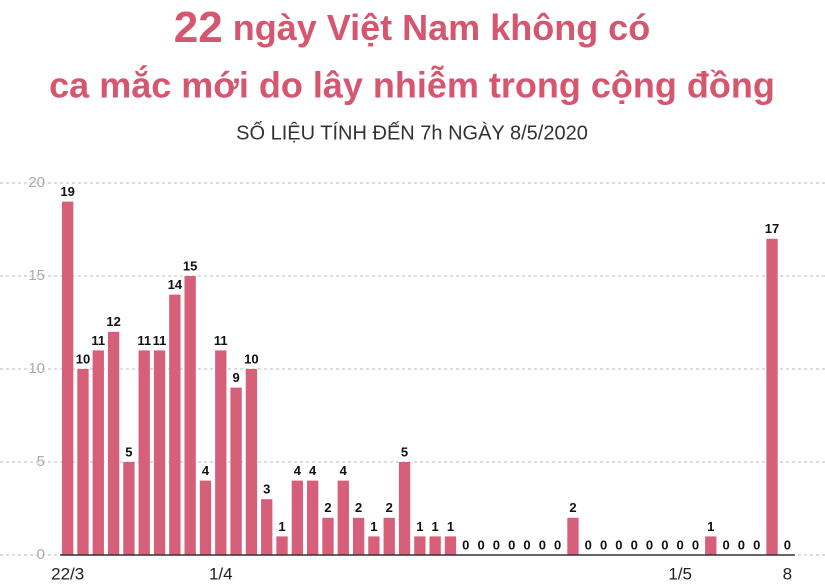  I want to click on value-label: 17, so click(772, 228).